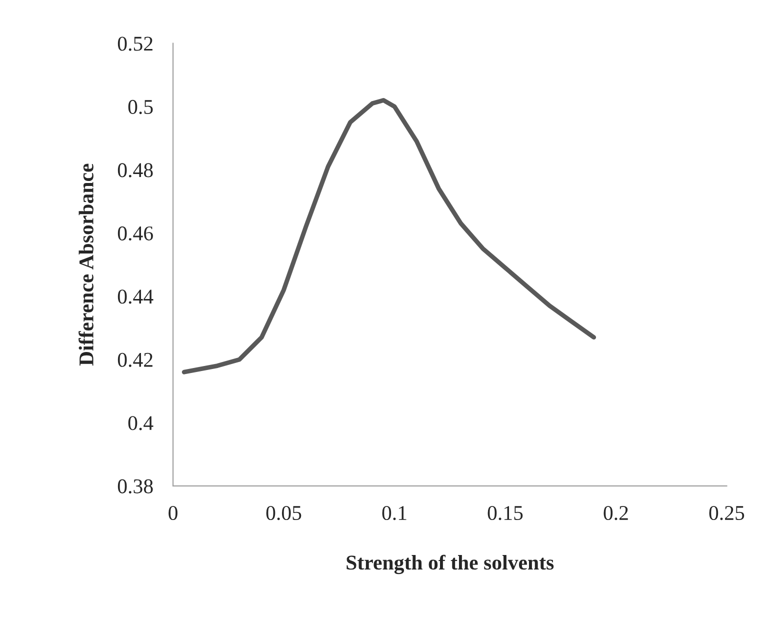  I want to click on x-tick-label: 0.2, so click(616, 513).